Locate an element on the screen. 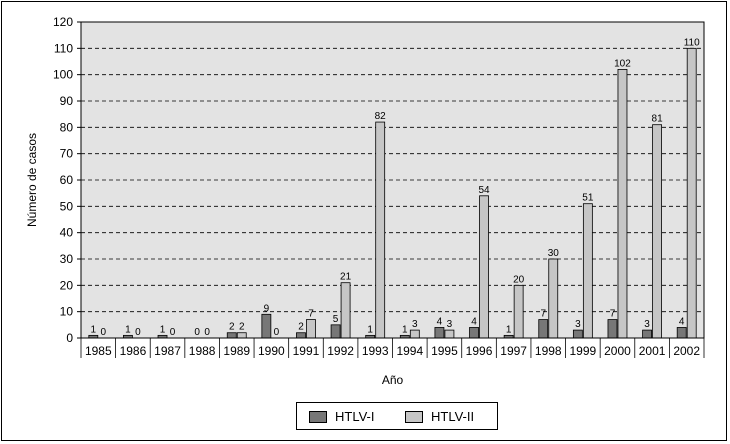 This screenshot has width=730, height=444. y-tick-label: 60 is located at coordinates (67, 180).